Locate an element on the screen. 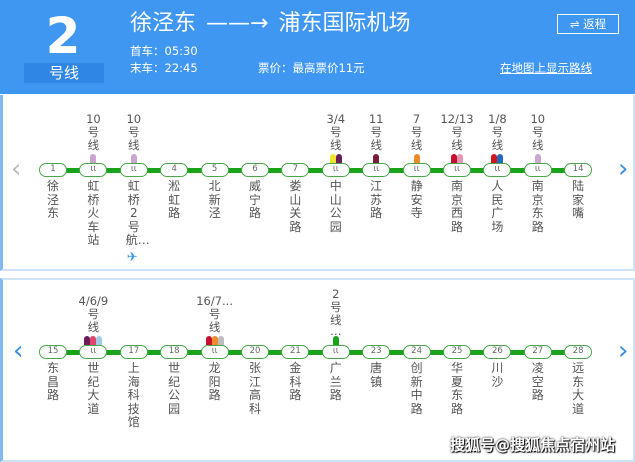  show-on-map-link: 在地图上显示路线 is located at coordinates (546, 68).